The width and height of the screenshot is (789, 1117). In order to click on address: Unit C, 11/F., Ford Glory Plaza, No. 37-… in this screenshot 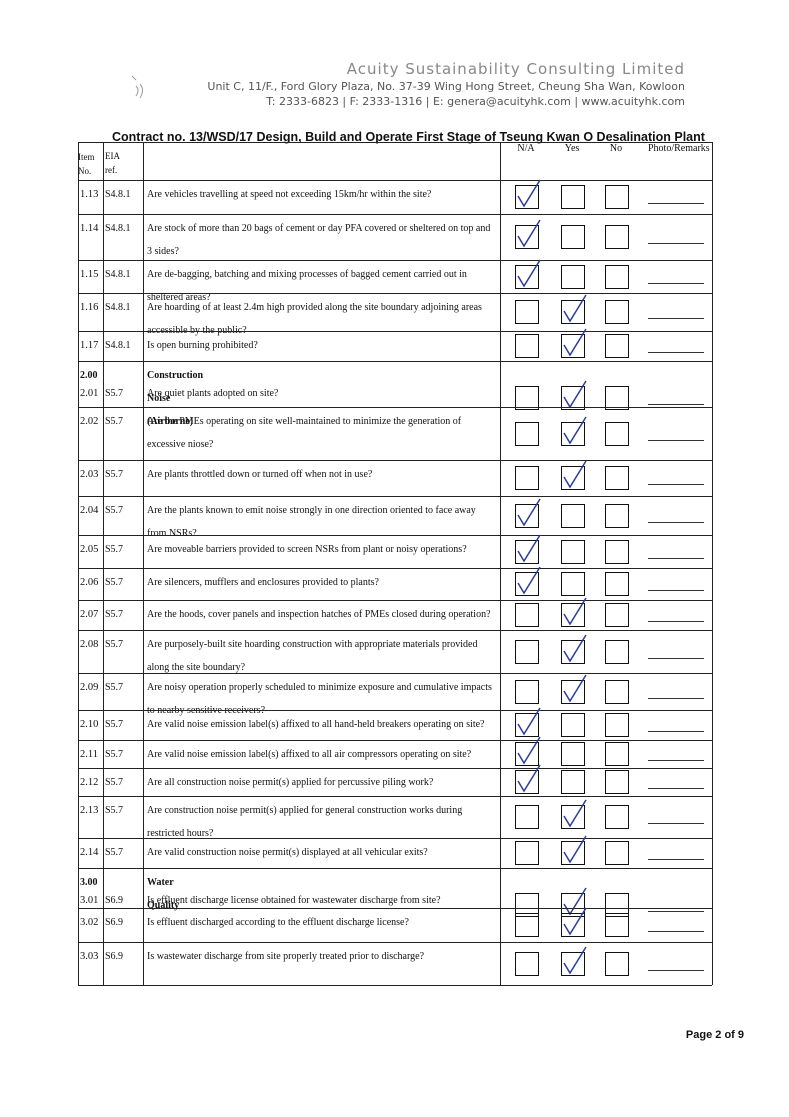, I will do `click(446, 86)`.